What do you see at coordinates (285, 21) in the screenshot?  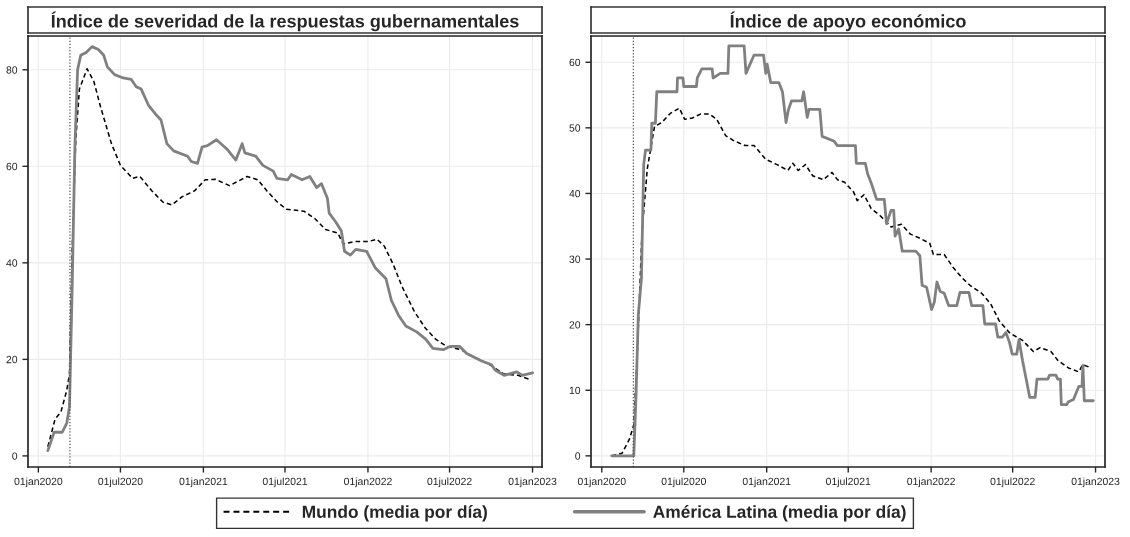 I see `chart-title: Índice de severidad de la respuestas gubernamentales` at bounding box center [285, 21].